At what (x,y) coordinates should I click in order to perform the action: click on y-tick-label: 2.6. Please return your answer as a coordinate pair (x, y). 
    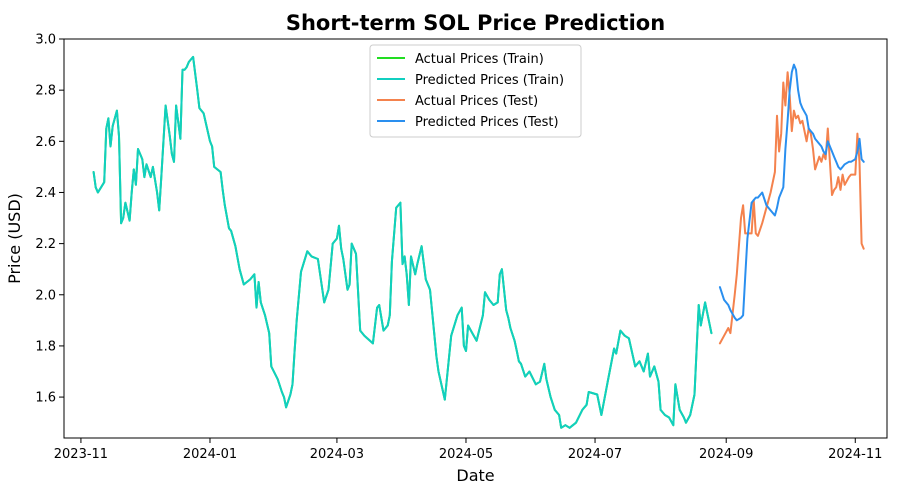
    Looking at the image, I should click on (45, 142).